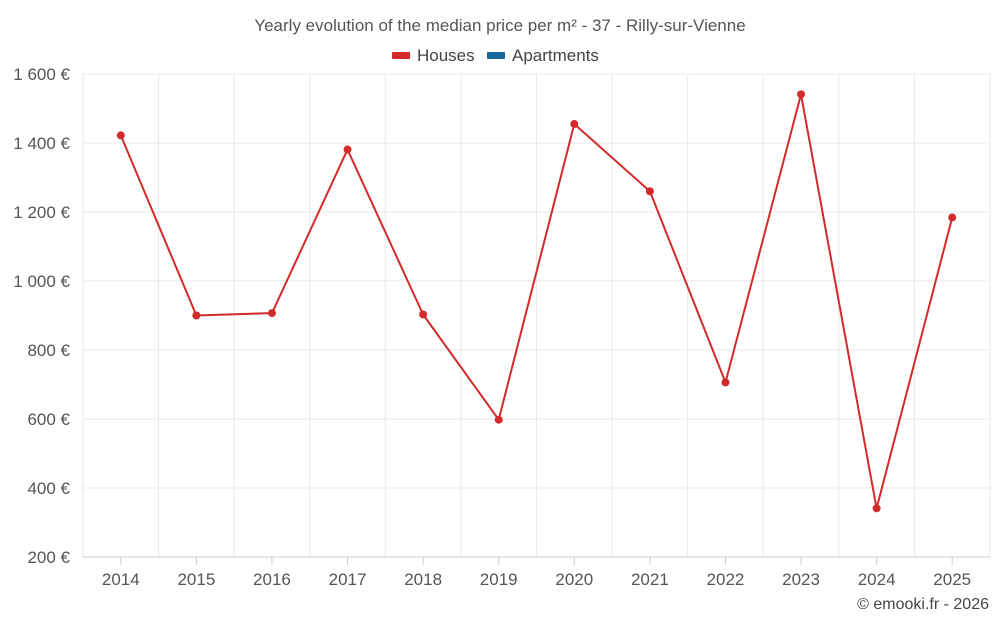 The width and height of the screenshot is (1000, 625). Describe the element at coordinates (120, 135) in the screenshot. I see `data-point-houses-2014` at that location.